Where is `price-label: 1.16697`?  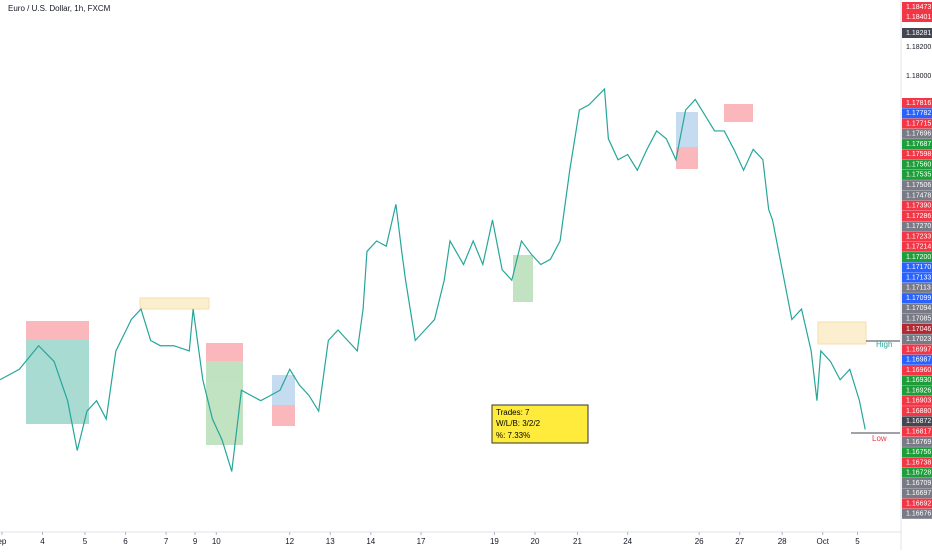
price-label: 1.16697 is located at coordinates (918, 493).